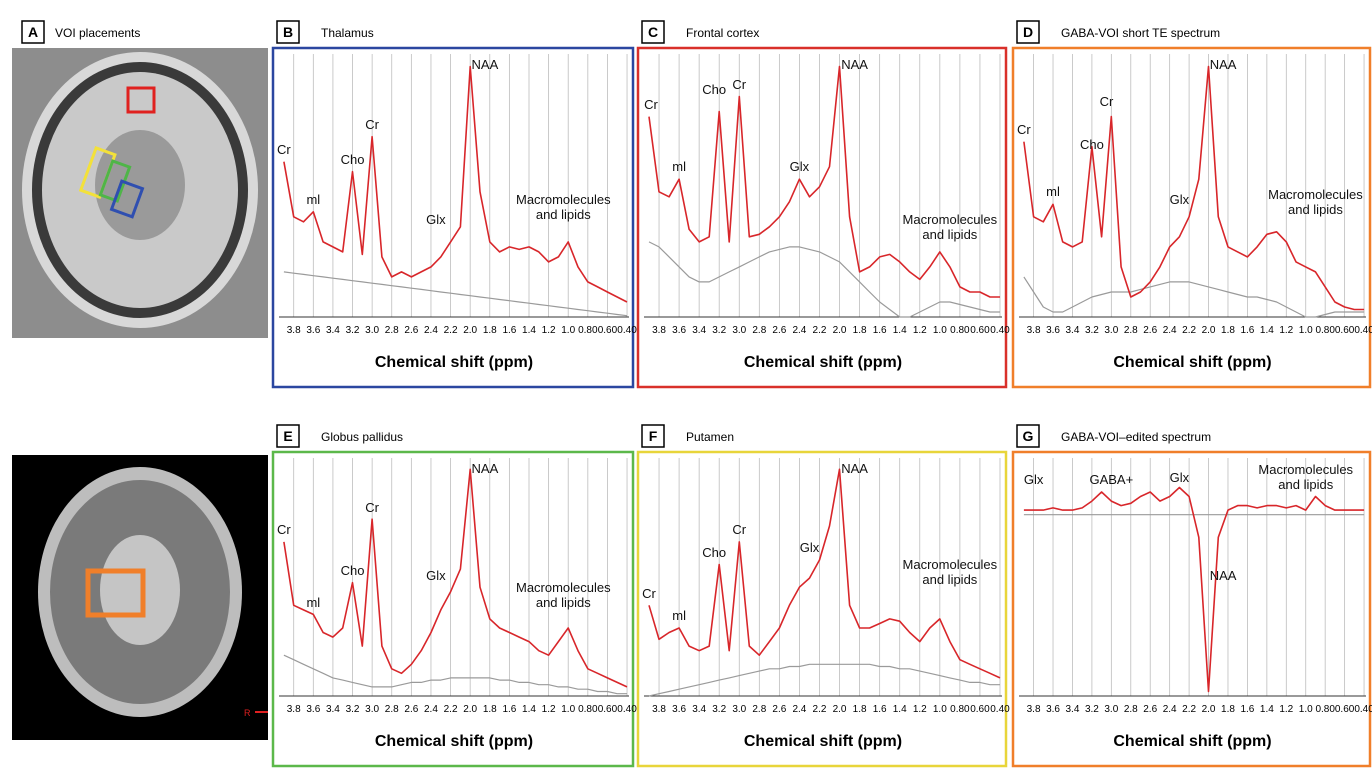  What do you see at coordinates (960, 330) in the screenshot?
I see `x-tick-label: 0.80` at bounding box center [960, 330].